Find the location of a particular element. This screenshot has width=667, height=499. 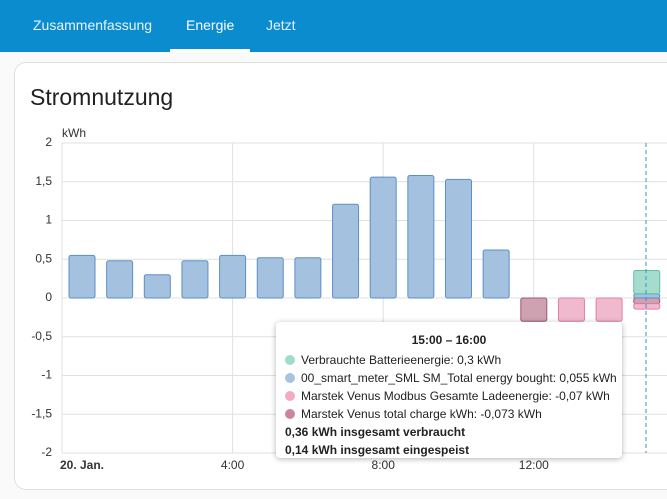

y-tick-label: 2 is located at coordinates (48, 142).